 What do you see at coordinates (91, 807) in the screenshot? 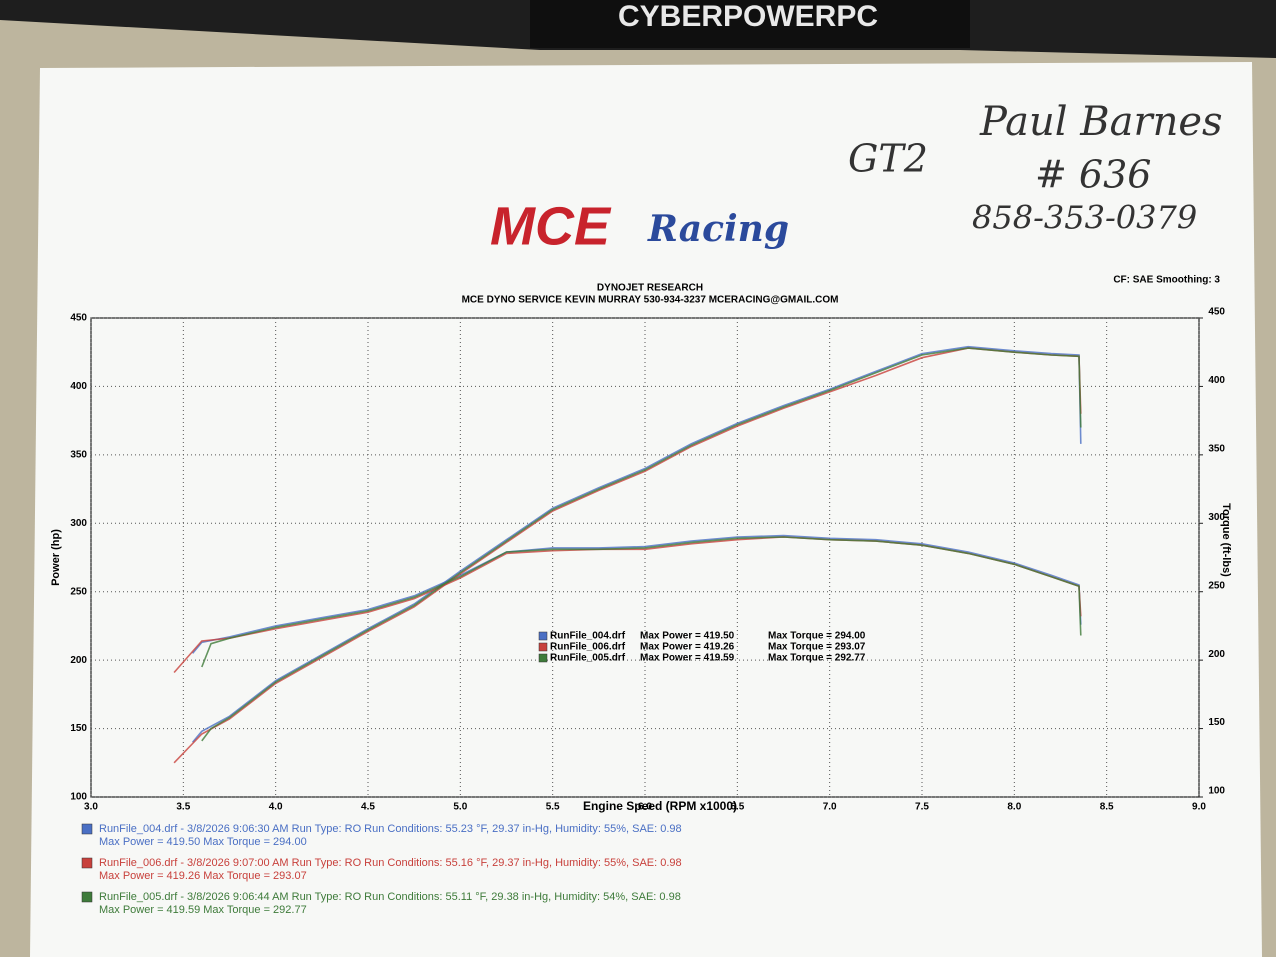
I see `x-tick-label: 3.0` at bounding box center [91, 807].